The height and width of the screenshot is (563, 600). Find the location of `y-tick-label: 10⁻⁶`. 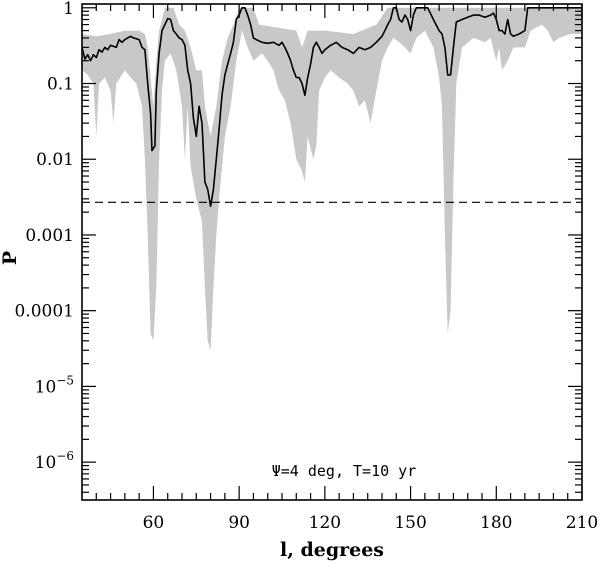

y-tick-label: 10⁻⁶ is located at coordinates (54, 461).